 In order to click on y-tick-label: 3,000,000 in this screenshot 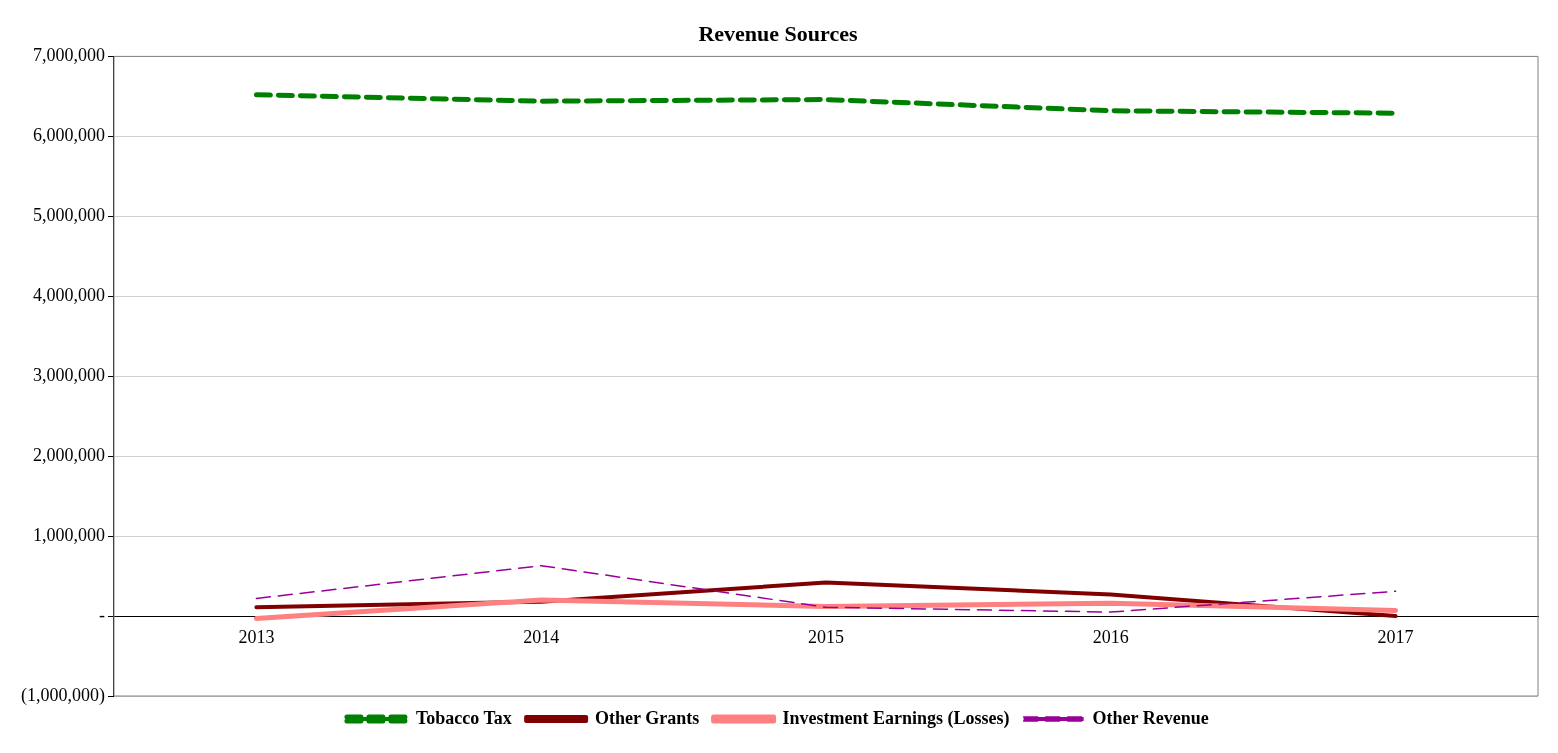, I will do `click(68, 374)`.